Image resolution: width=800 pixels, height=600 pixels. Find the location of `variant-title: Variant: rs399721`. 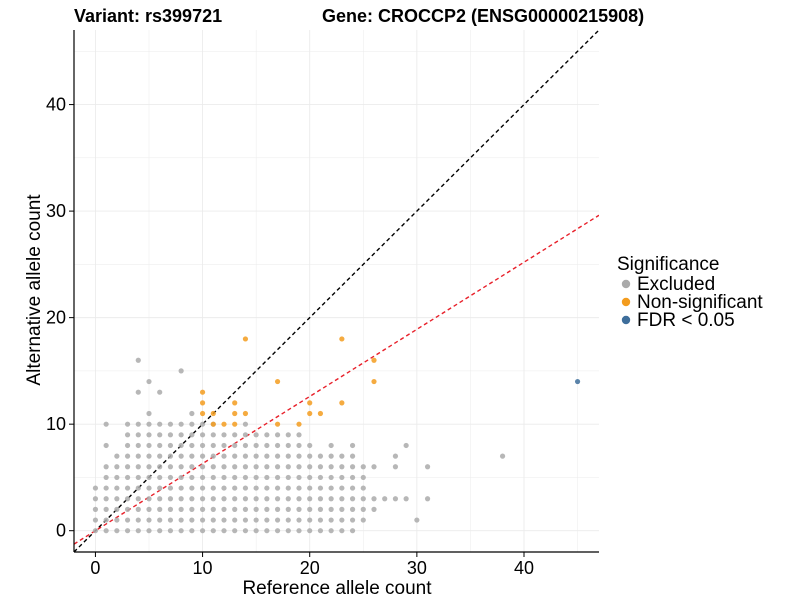

variant-title: Variant: rs399721 is located at coordinates (148, 16).